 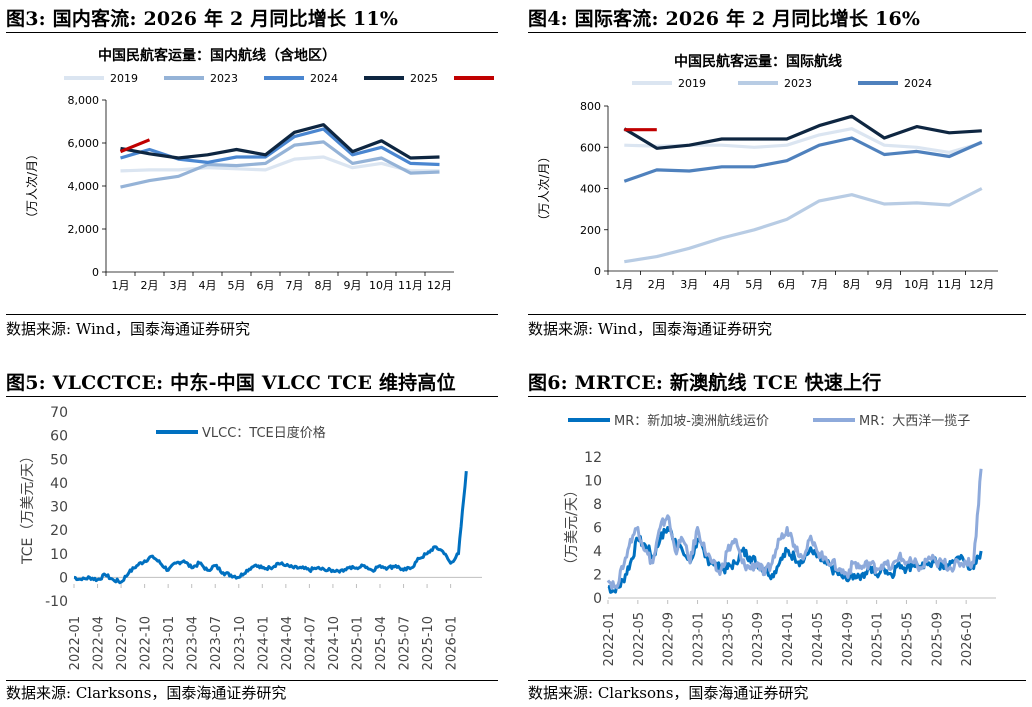 What do you see at coordinates (231, 383) in the screenshot?
I see `figure-title: 图5: VLCCTCE: 中东-中国 VLCC TCE 维持高位` at bounding box center [231, 383].